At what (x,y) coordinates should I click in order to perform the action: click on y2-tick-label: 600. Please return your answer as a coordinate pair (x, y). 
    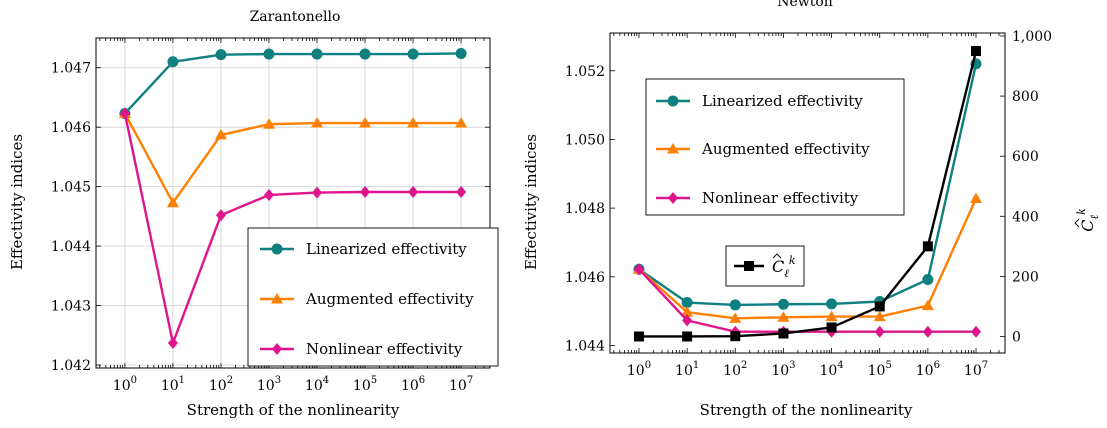
    Looking at the image, I should click on (1025, 157).